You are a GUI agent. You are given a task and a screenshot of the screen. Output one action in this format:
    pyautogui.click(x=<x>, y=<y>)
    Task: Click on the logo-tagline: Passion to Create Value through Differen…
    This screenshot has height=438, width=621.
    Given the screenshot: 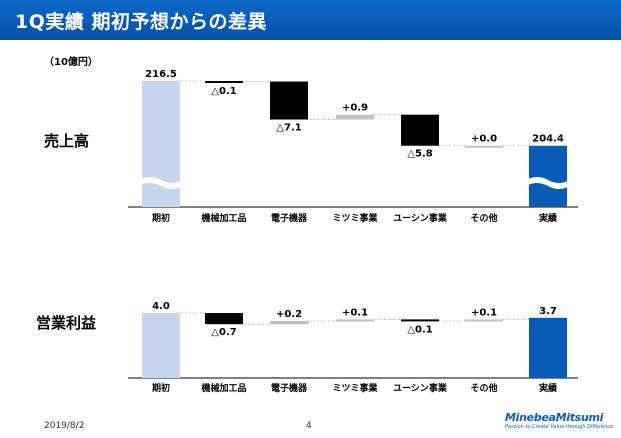 What is the action you would take?
    pyautogui.click(x=559, y=427)
    